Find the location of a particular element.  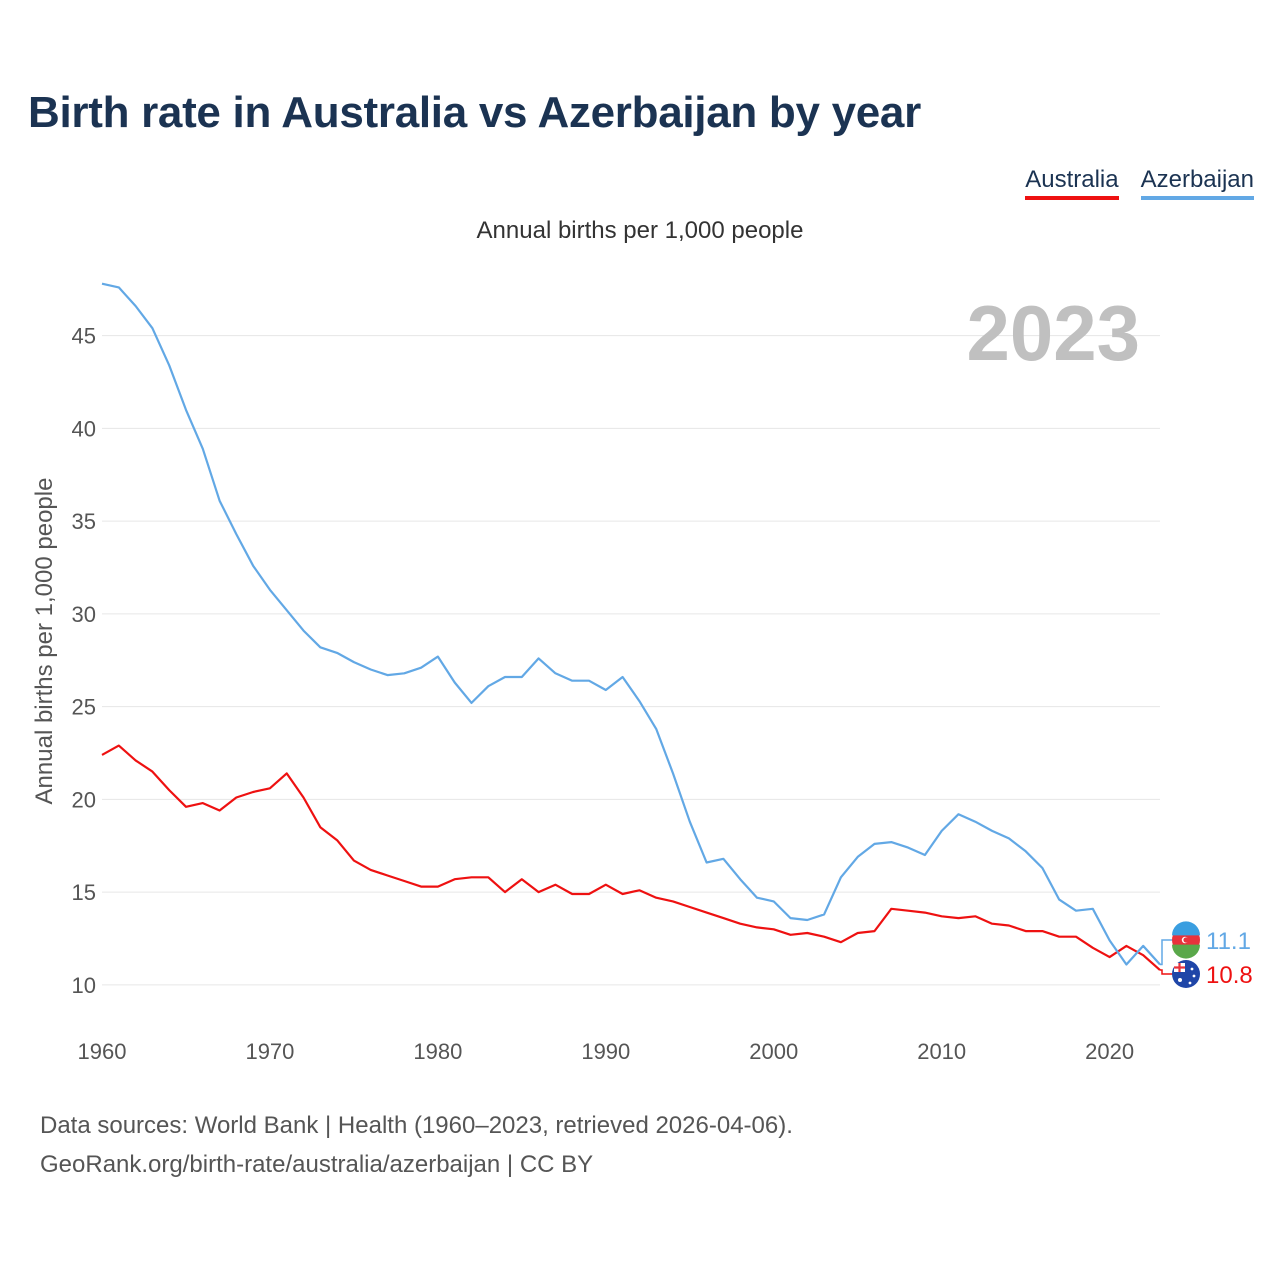

y-tick-label: 30 is located at coordinates (84, 614).